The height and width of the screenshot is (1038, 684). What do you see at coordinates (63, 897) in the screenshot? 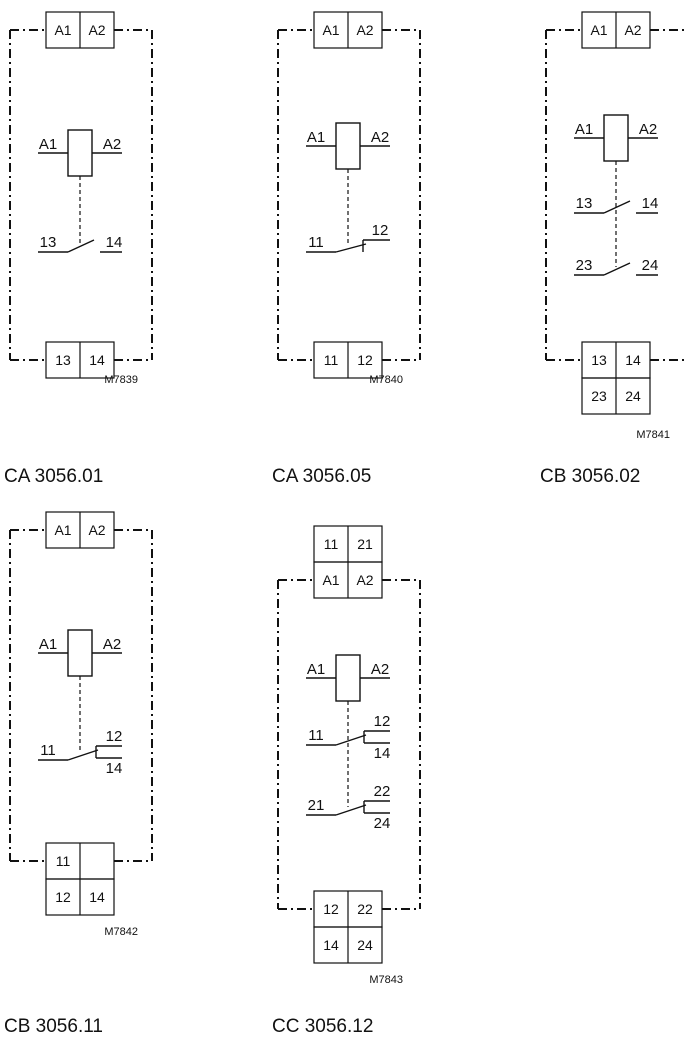
I see `bottom-terminals-3-terminal-12: 12` at bounding box center [63, 897].